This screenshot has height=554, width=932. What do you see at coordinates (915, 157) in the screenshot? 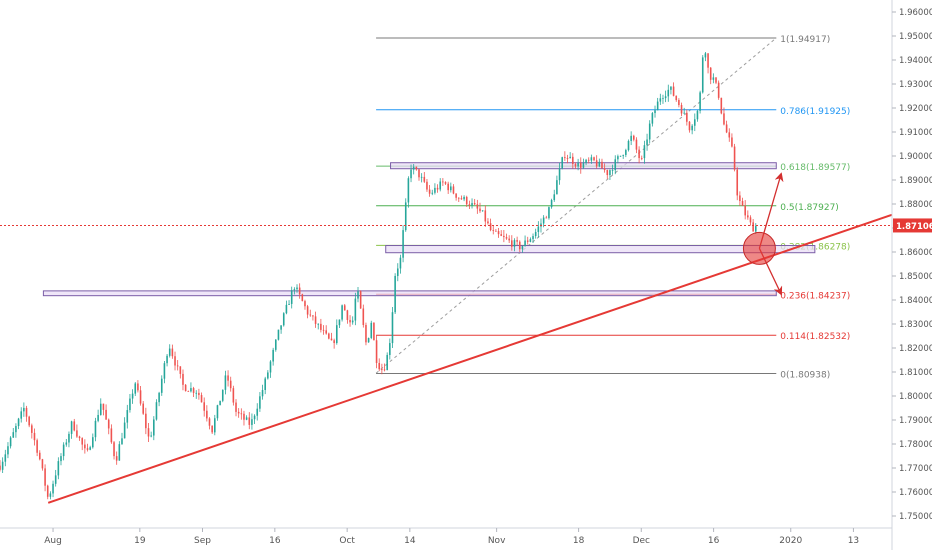
I see `price-tick-label: 1.90000` at bounding box center [915, 157].